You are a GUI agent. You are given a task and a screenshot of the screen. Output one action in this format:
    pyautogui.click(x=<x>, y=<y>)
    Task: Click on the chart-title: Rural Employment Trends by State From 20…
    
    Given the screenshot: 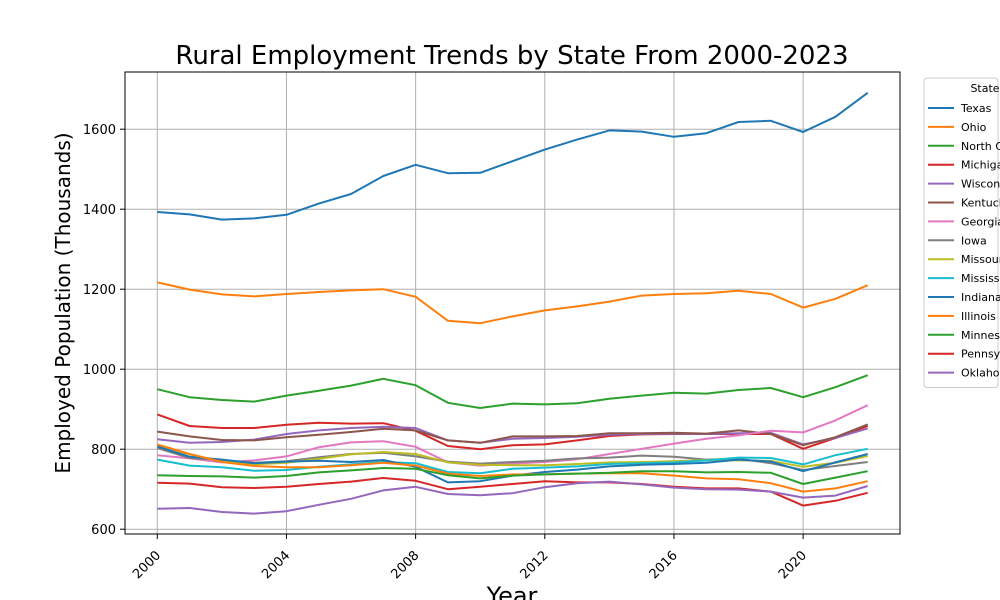 What is the action you would take?
    pyautogui.click(x=511, y=56)
    